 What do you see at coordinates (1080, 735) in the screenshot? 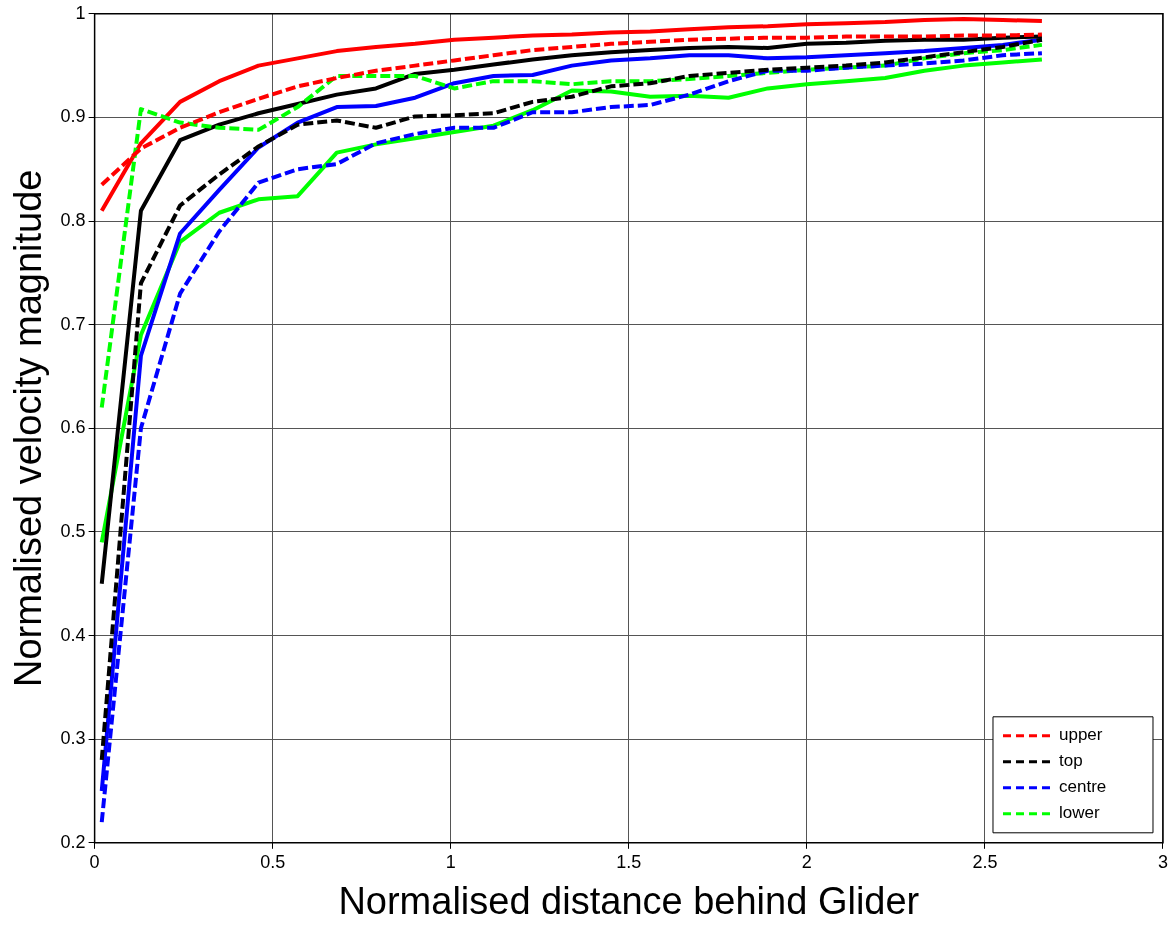
I see `legend-label: upper` at bounding box center [1080, 735].